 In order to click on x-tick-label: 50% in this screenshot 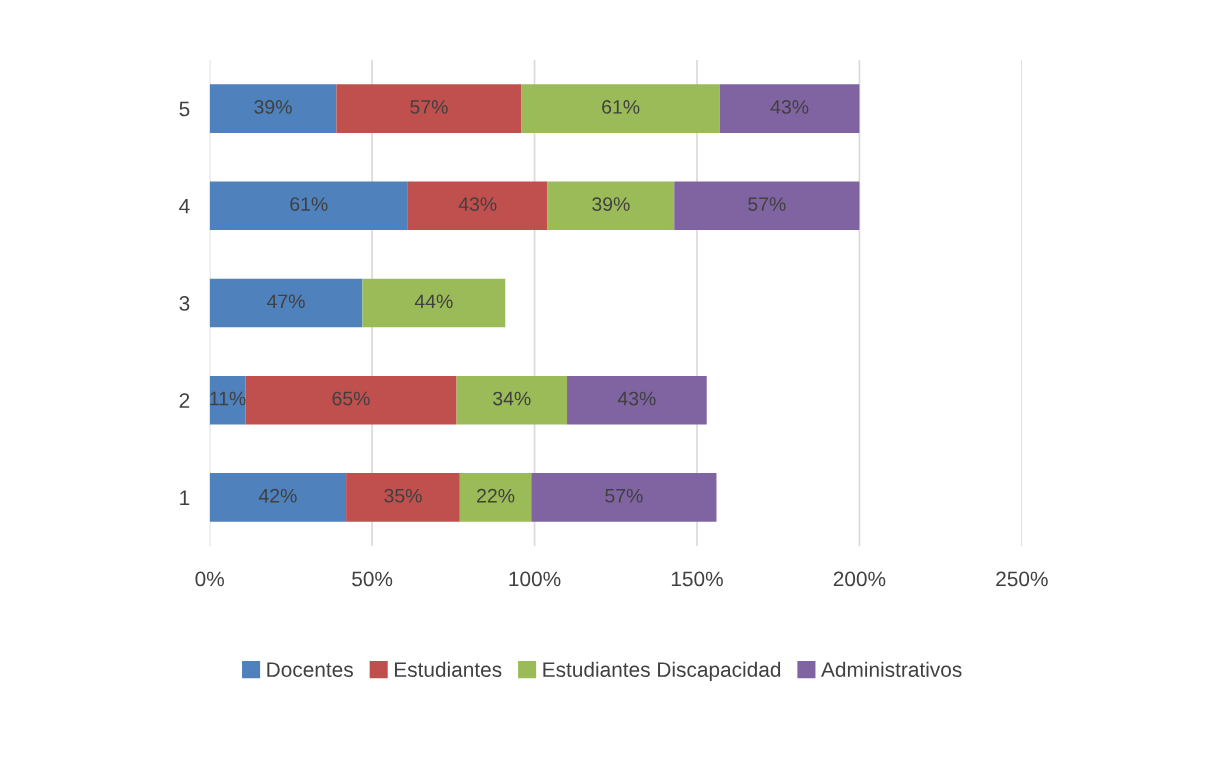, I will do `click(372, 579)`.